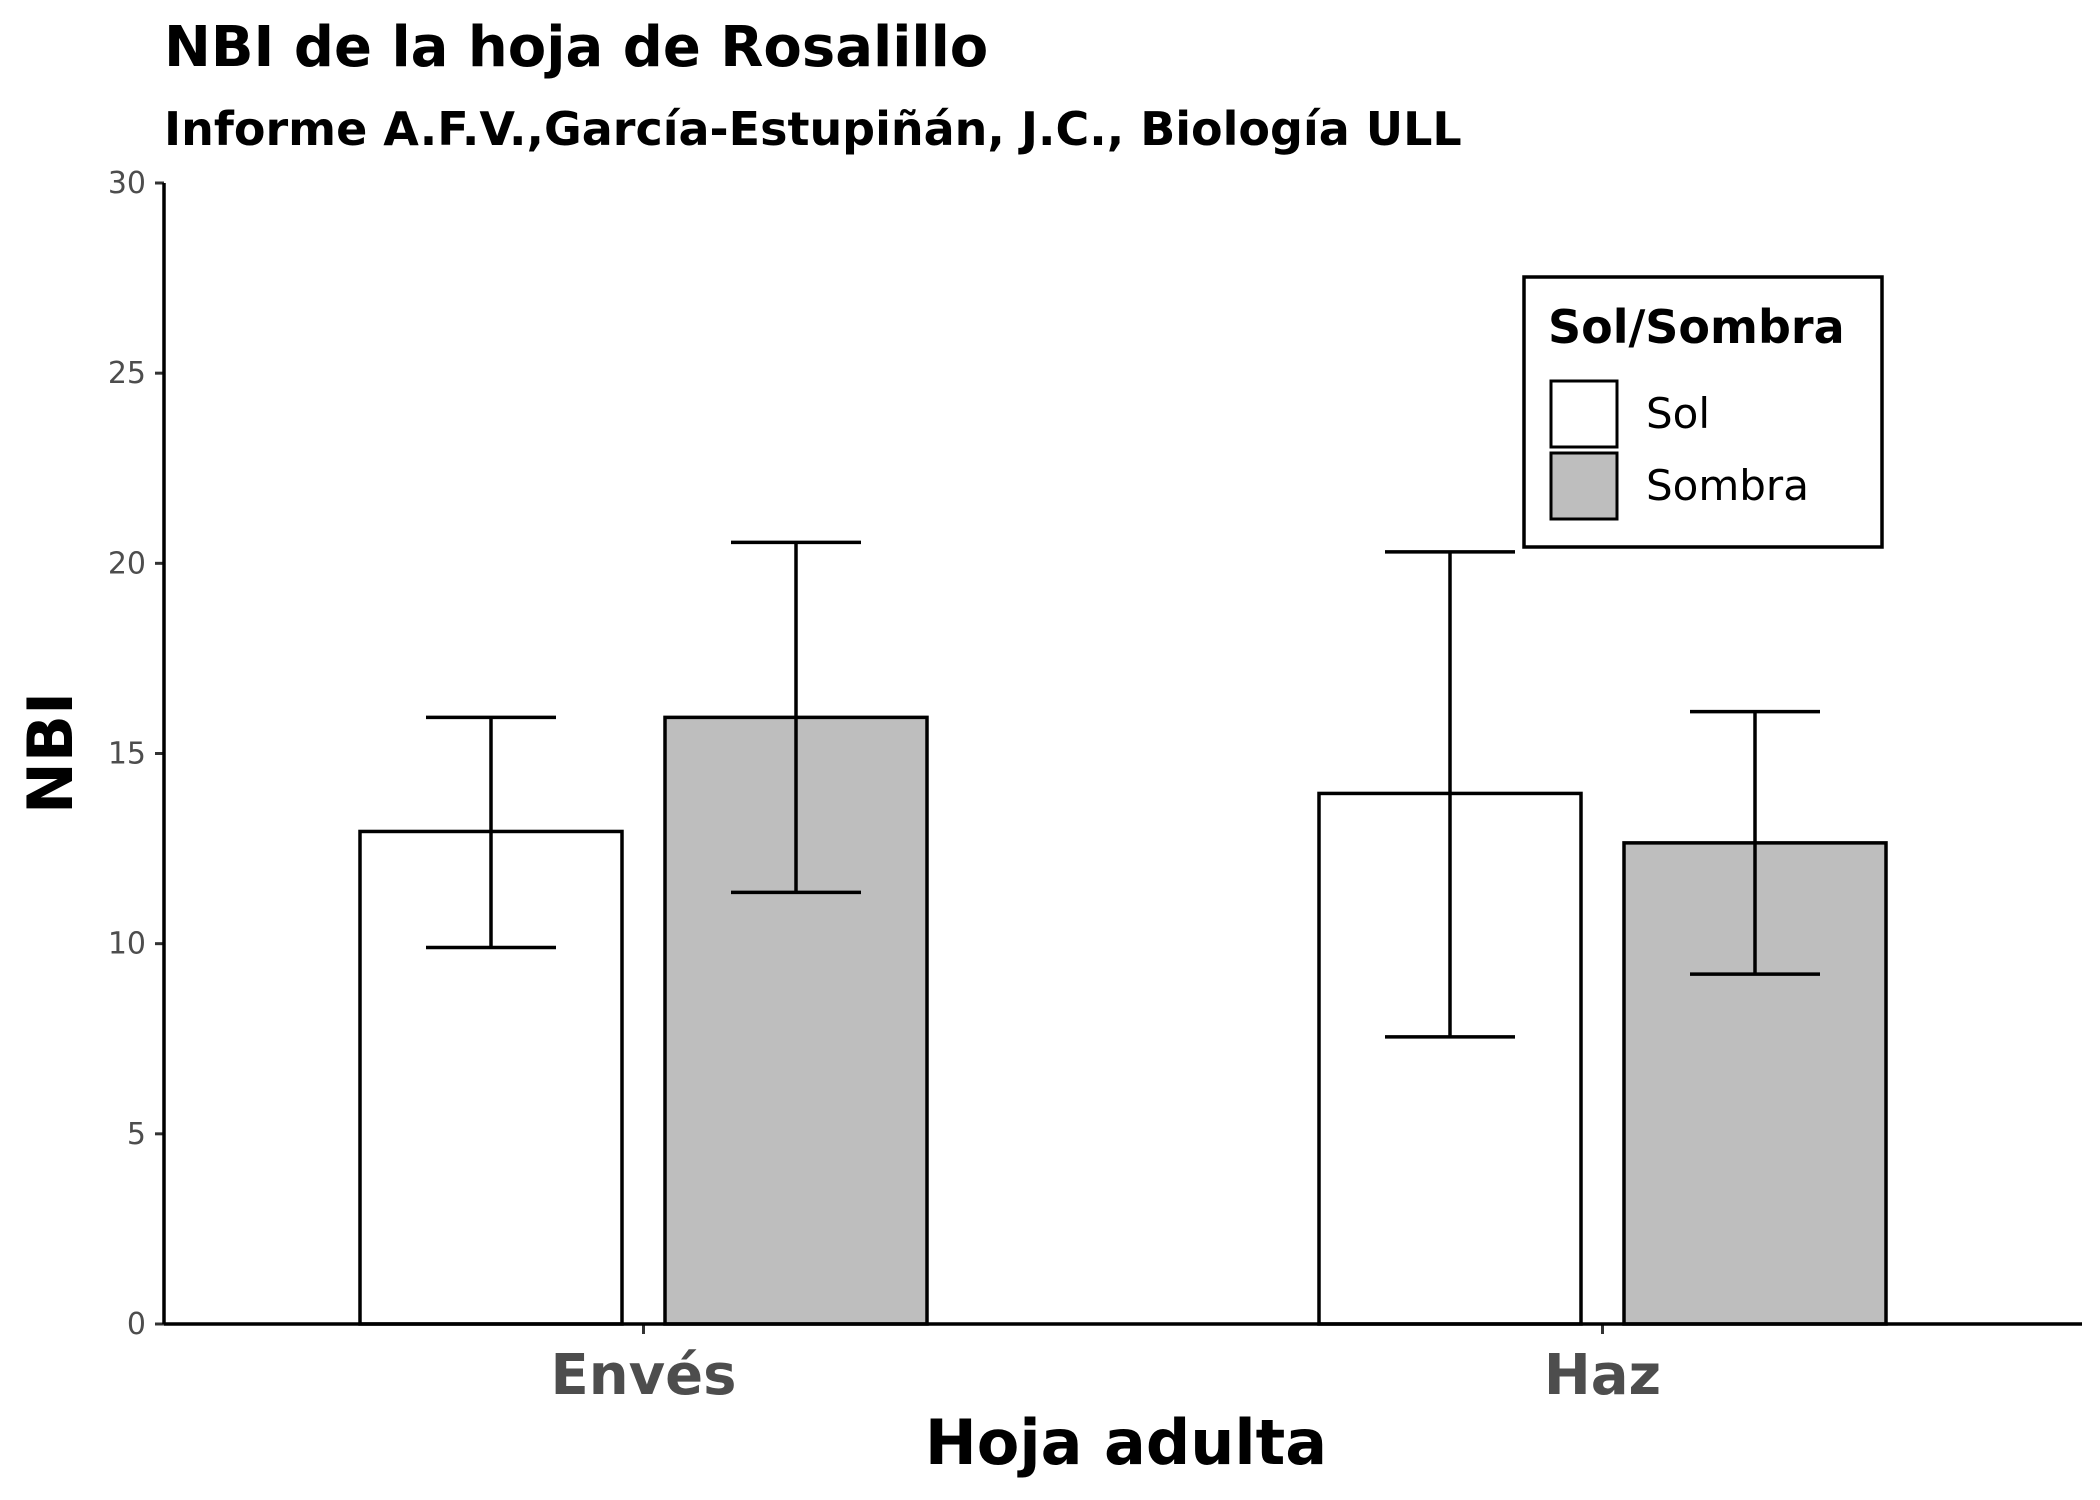 The width and height of the screenshot is (2100, 1500). I want to click on y-tick-label: 15, so click(127, 754).